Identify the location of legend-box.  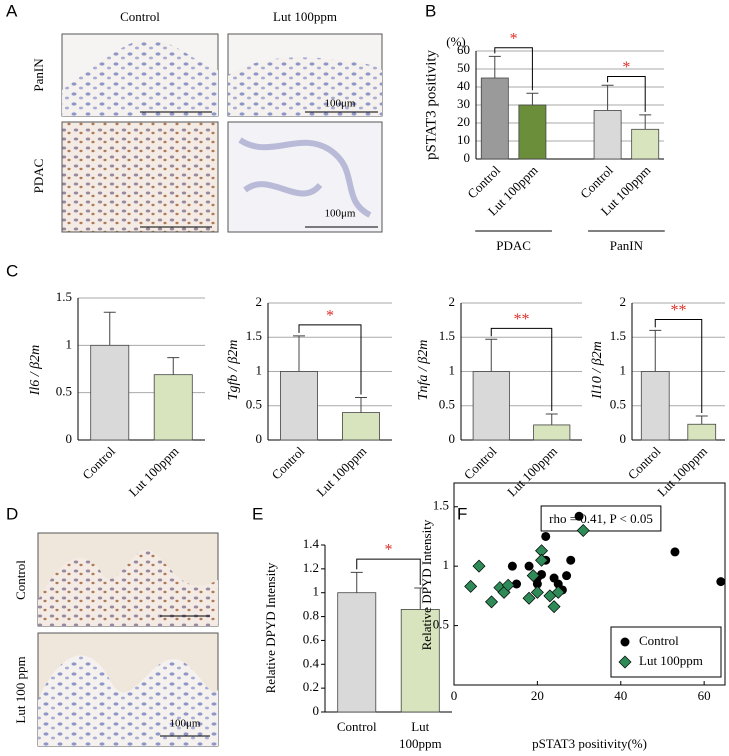
(666, 652).